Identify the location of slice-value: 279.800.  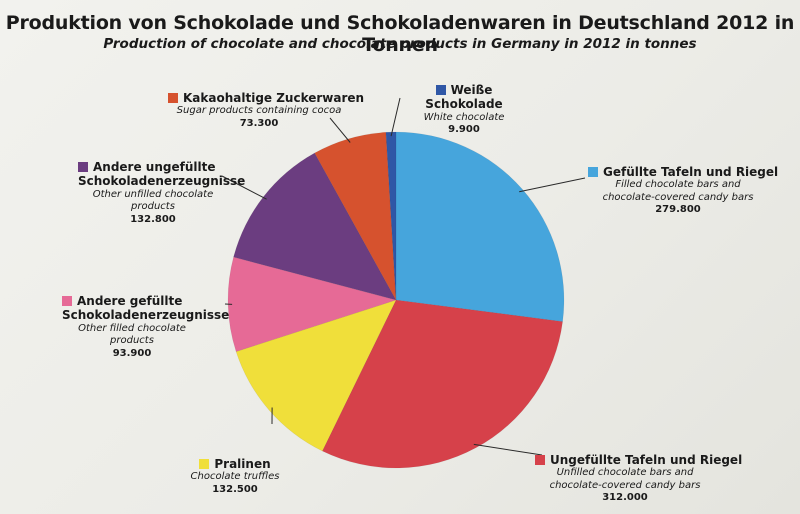
(678, 210).